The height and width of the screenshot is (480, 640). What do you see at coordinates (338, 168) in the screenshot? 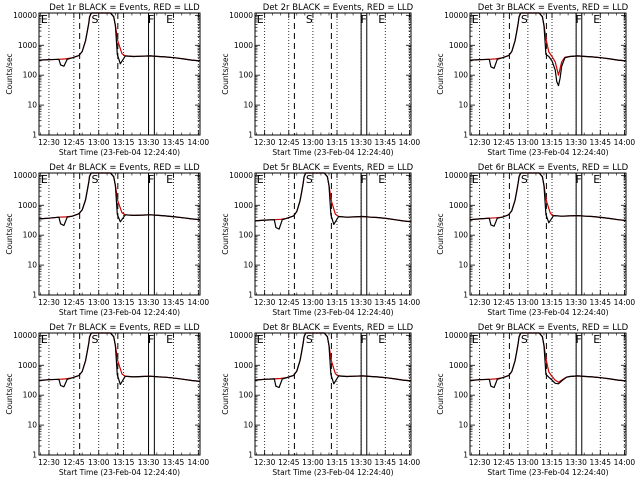
I see `panel-title: Det 5r BLACK = Events, RED = LLD` at bounding box center [338, 168].